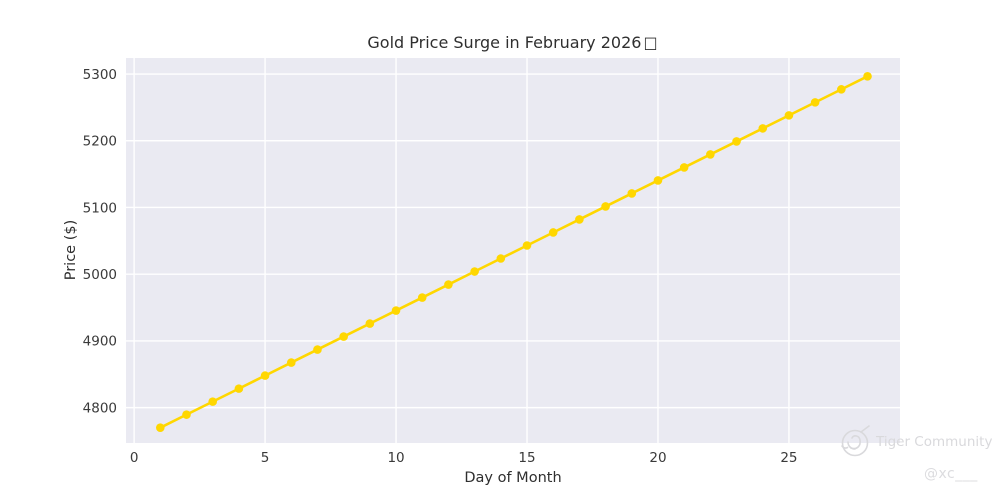 The width and height of the screenshot is (1000, 500). What do you see at coordinates (100, 142) in the screenshot?
I see `y-tick-label: 5200` at bounding box center [100, 142].